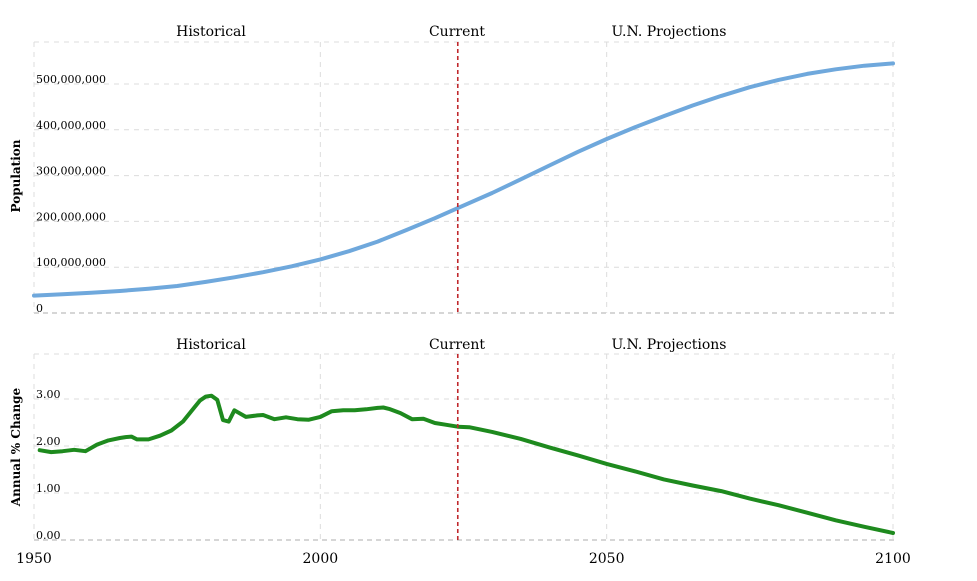 This screenshot has width=977, height=581. What do you see at coordinates (71, 79) in the screenshot?
I see `y-tick-label: 500,000,000` at bounding box center [71, 79].